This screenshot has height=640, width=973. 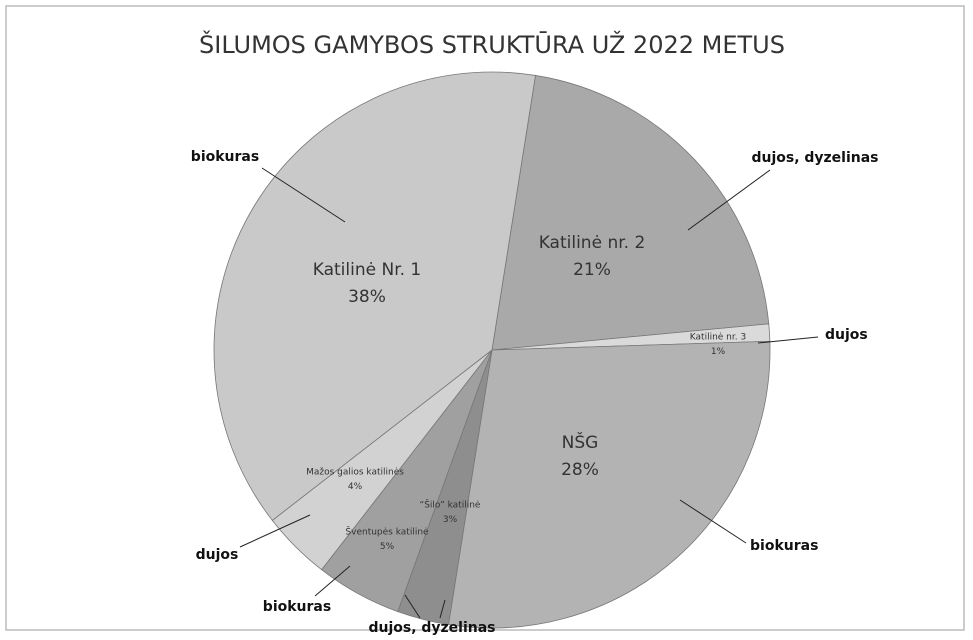 What do you see at coordinates (718, 338) in the screenshot?
I see `slice-label: Katilinė nr. 3` at bounding box center [718, 338].